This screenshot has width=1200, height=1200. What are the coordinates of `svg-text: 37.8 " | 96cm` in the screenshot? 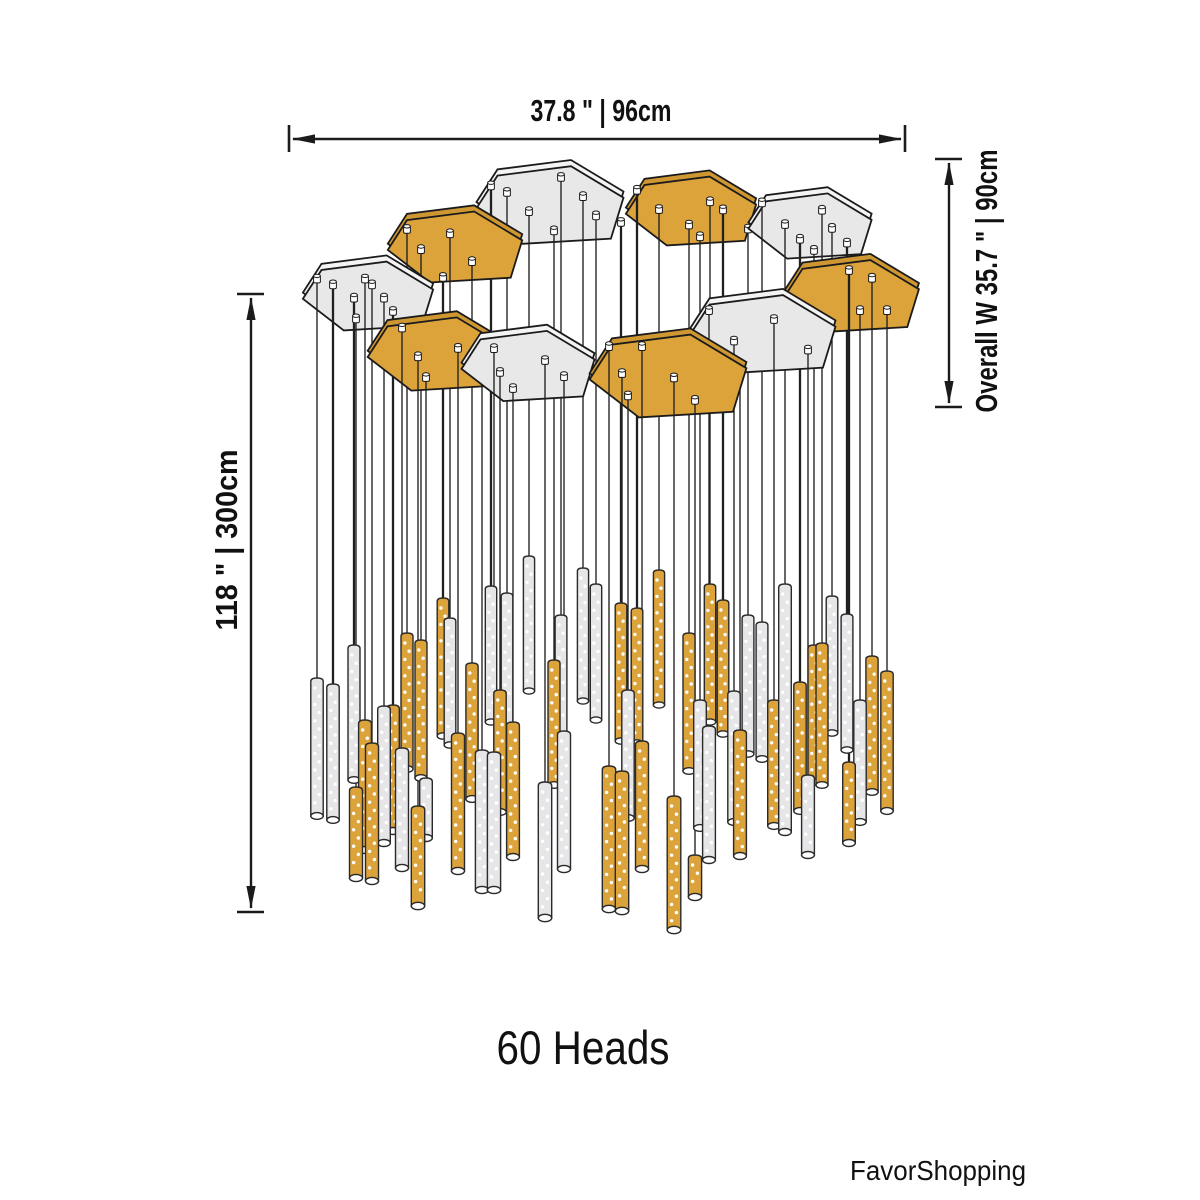 It's located at (601, 110).